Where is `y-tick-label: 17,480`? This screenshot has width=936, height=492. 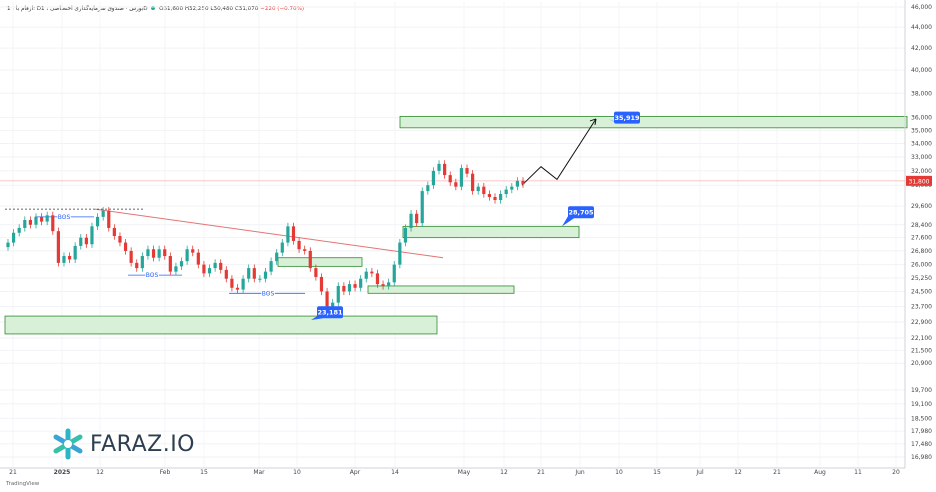 y-tick-label: 17,480 is located at coordinates (921, 444).